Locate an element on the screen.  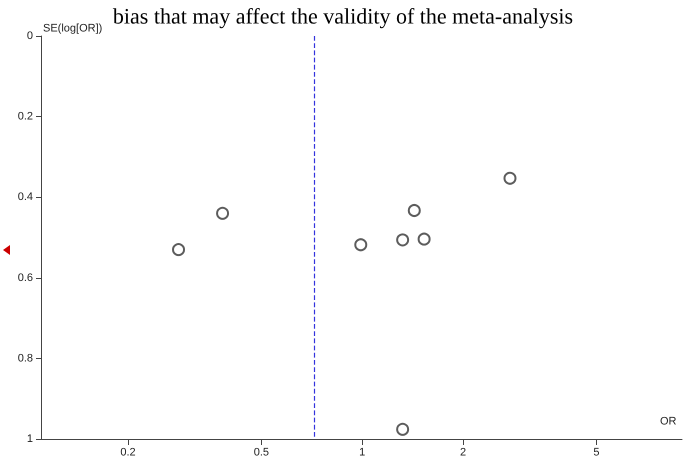
x-axis-title: OR is located at coordinates (668, 422).